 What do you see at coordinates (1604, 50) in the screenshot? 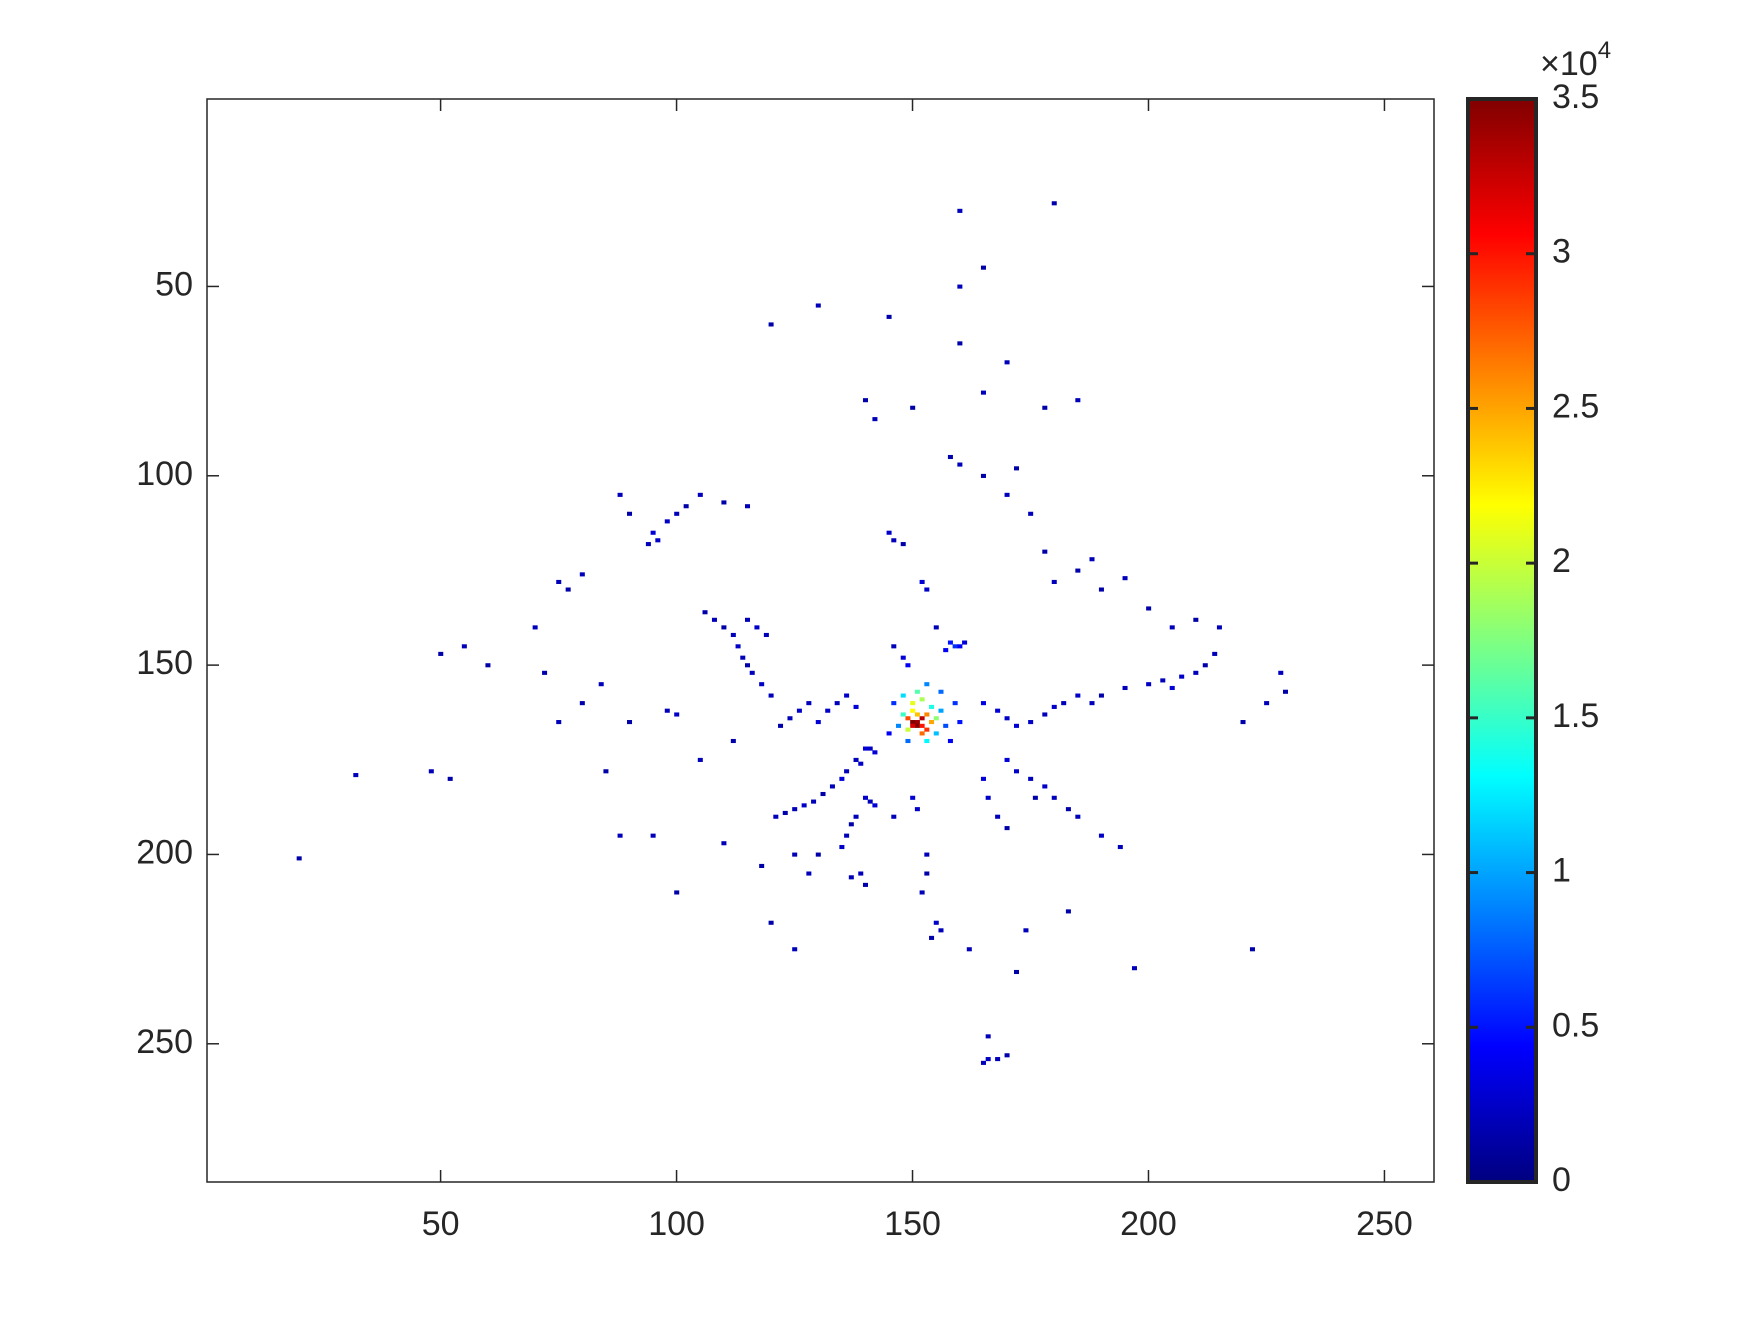
I see `multiplier-exponent: 4` at bounding box center [1604, 50].